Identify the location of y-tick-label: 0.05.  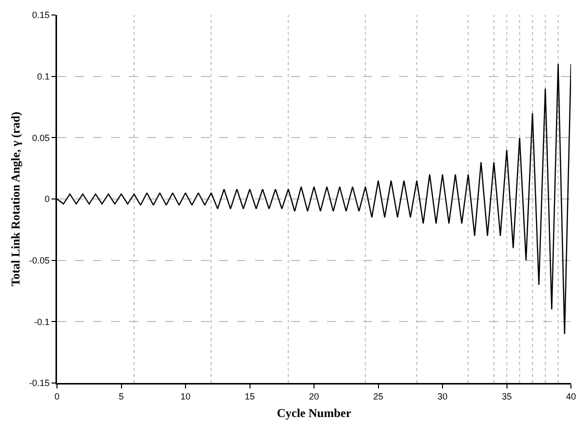
(41, 137).